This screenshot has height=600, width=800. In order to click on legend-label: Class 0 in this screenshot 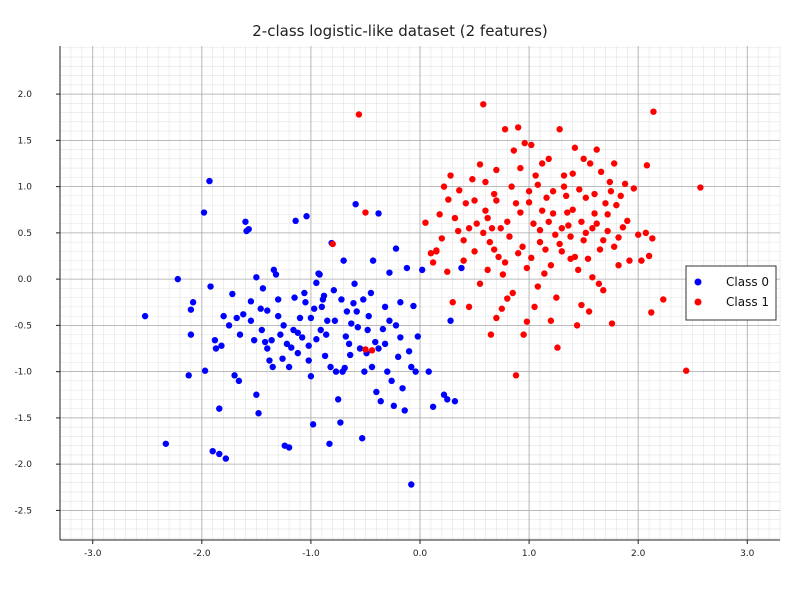, I will do `click(747, 282)`.